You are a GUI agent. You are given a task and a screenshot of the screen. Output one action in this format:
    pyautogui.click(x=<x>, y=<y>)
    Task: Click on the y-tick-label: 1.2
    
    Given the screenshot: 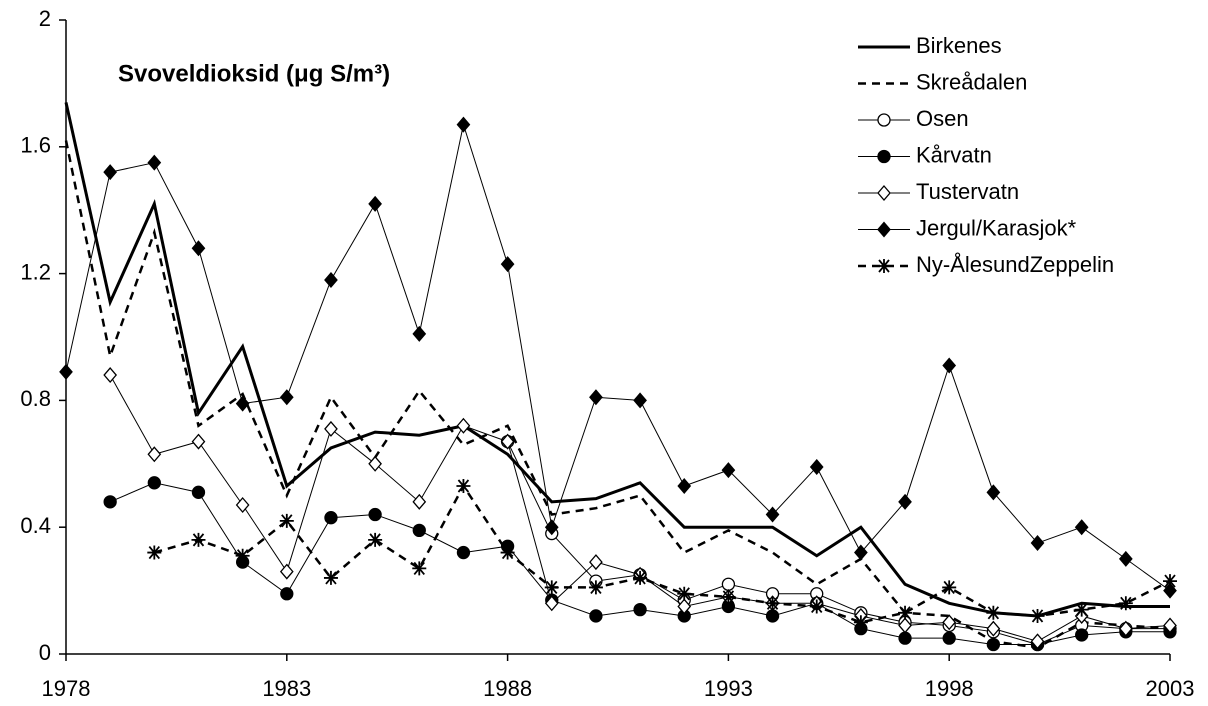 What is the action you would take?
    pyautogui.click(x=35, y=271)
    